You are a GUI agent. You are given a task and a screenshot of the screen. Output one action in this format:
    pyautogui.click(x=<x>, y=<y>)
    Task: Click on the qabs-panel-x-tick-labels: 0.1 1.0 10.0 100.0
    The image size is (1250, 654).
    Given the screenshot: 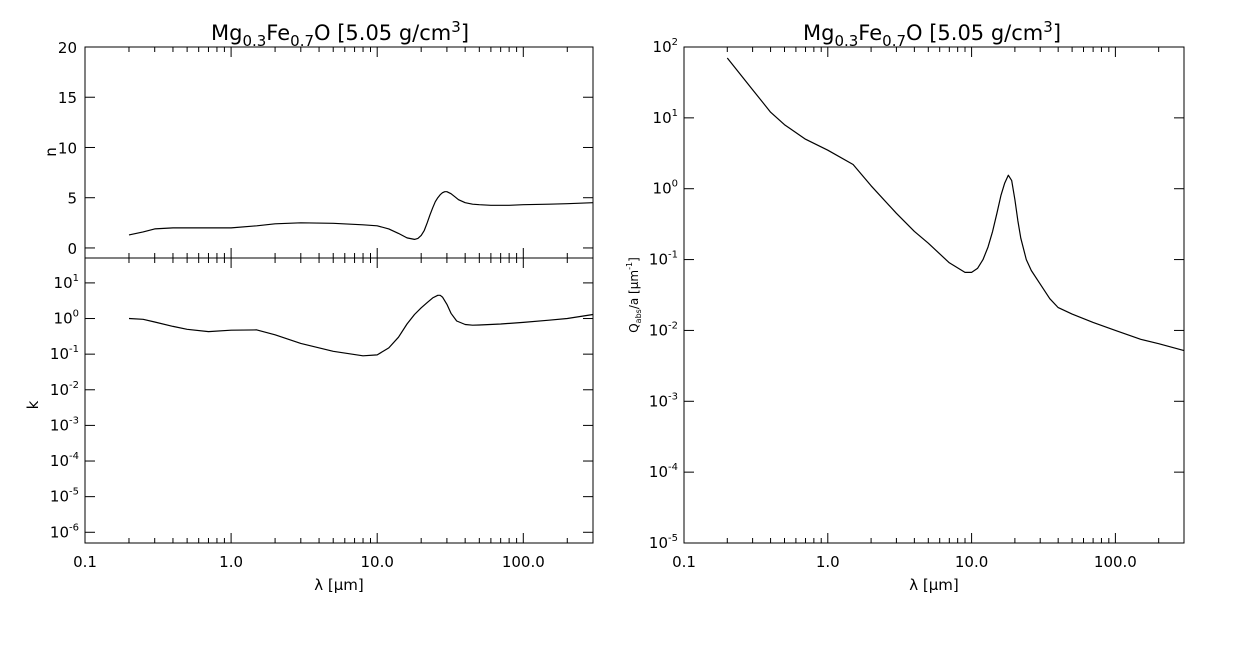 What is the action you would take?
    pyautogui.click(x=904, y=562)
    